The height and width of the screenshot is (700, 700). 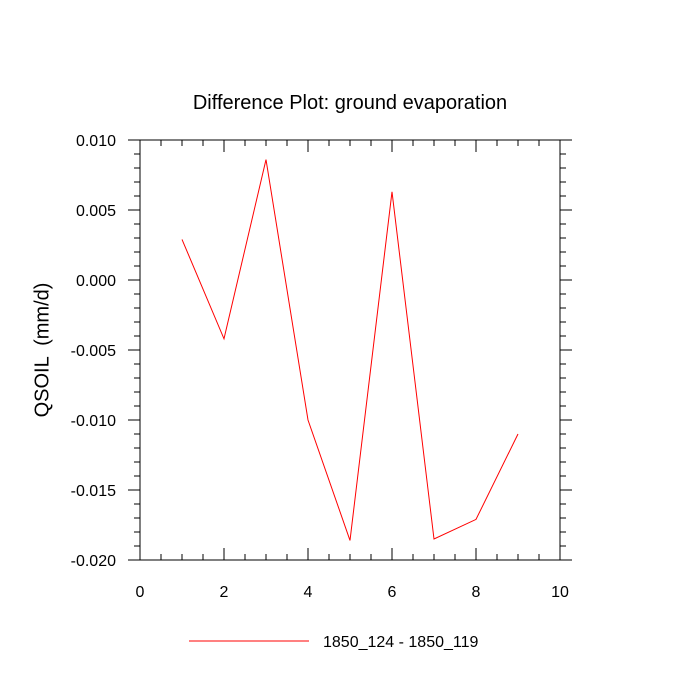 I want to click on legend: 1850_124 - 1850_119, so click(x=334, y=642).